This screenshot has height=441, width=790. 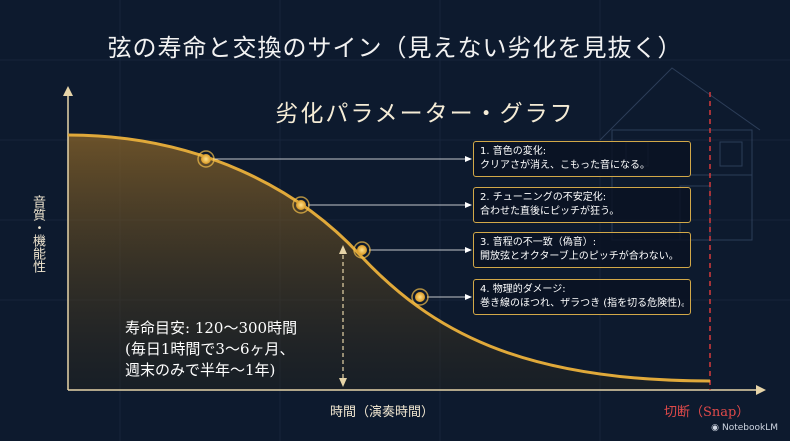 I want to click on snap-label: 切断（Snap）, so click(x=707, y=412).